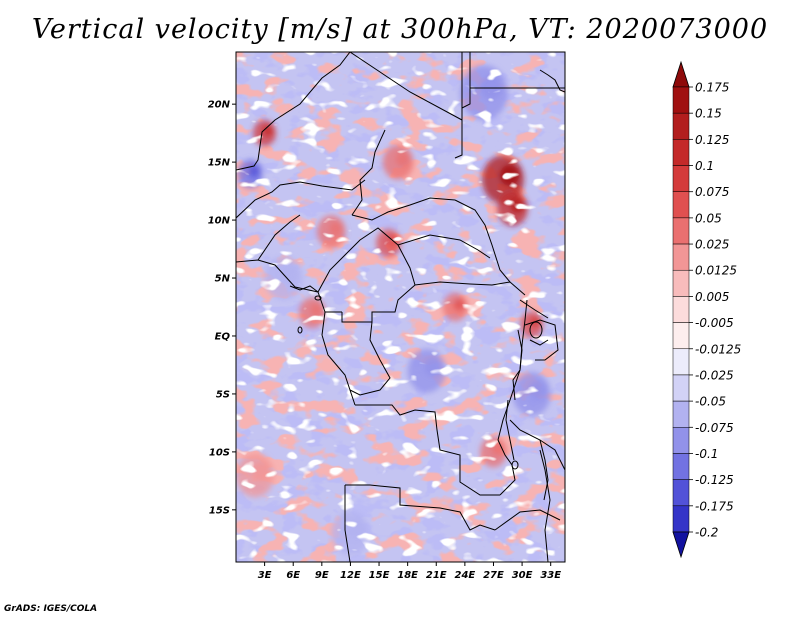  What do you see at coordinates (51, 609) in the screenshot?
I see `software-credit: GrADS: IGES/COLA` at bounding box center [51, 609].